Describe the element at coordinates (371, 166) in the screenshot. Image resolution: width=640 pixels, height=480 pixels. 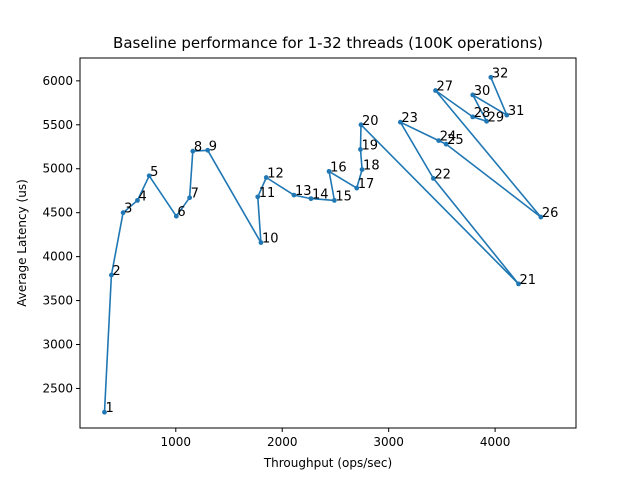
I see `point-label: 18` at that location.